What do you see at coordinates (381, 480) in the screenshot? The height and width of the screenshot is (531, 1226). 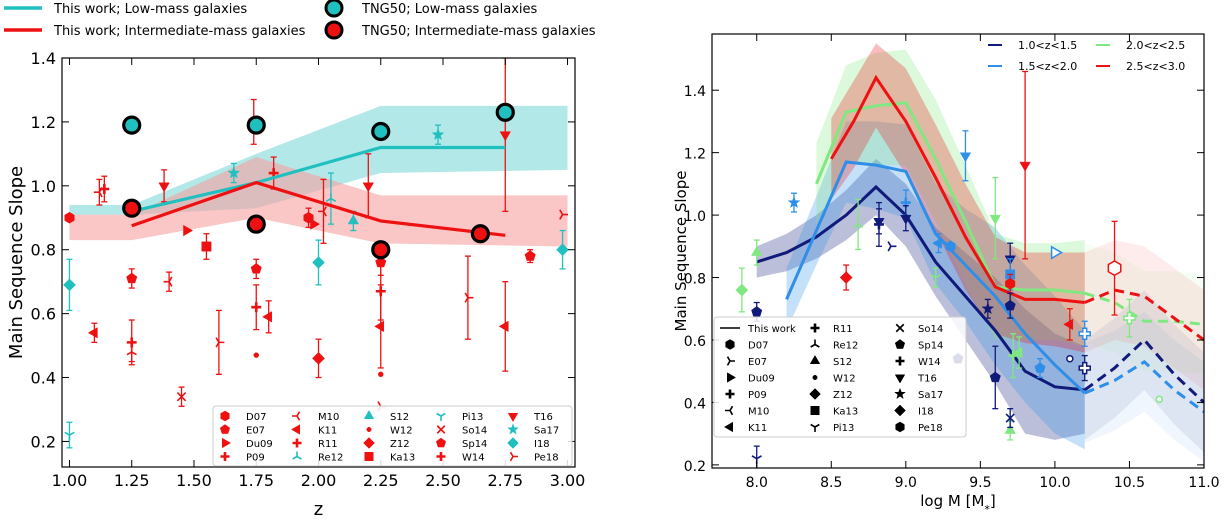 I see `x-tick-label: 2.25` at bounding box center [381, 480].